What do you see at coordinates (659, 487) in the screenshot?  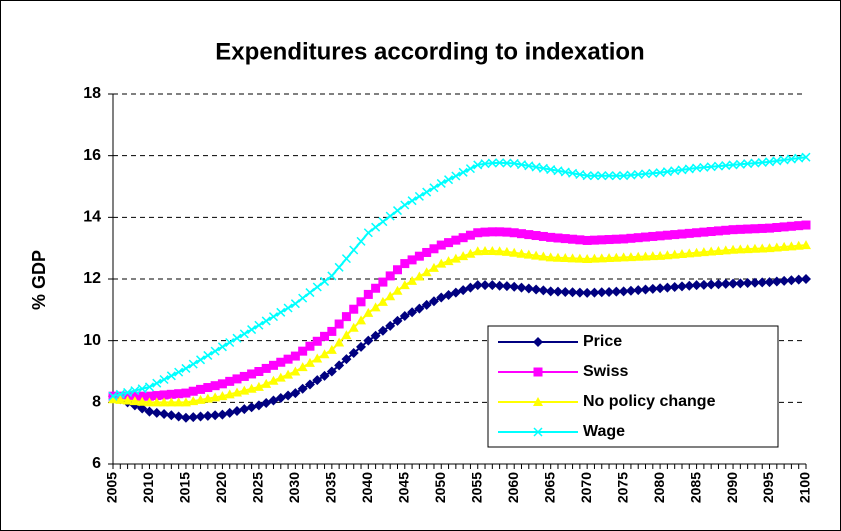 I see `x-tick-label: 2080` at bounding box center [659, 487].